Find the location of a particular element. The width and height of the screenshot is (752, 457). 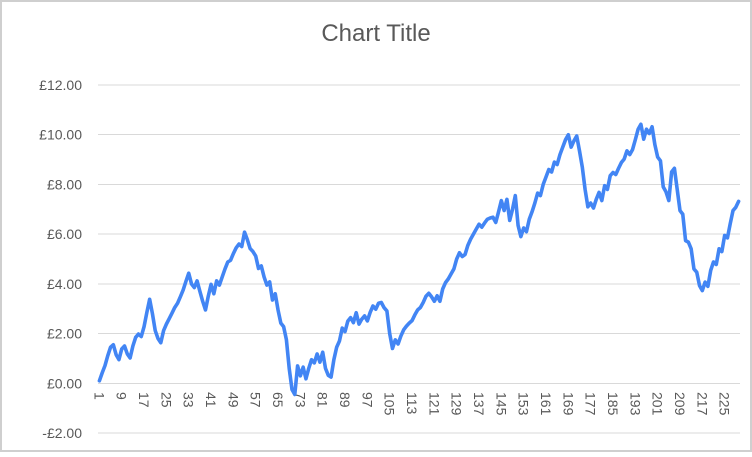

x-tick-label: 1 is located at coordinates (99, 396).